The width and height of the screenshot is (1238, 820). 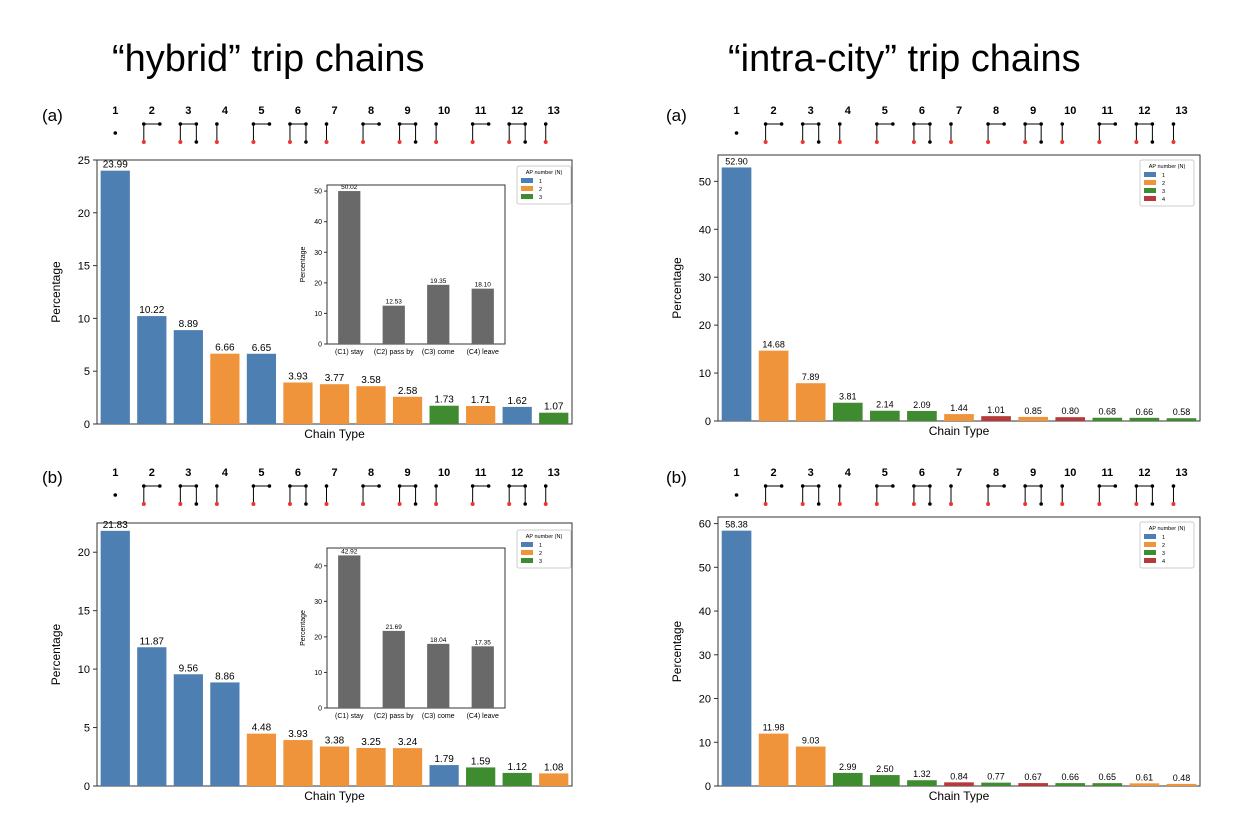 I want to click on chain-number: 2, so click(x=774, y=473).